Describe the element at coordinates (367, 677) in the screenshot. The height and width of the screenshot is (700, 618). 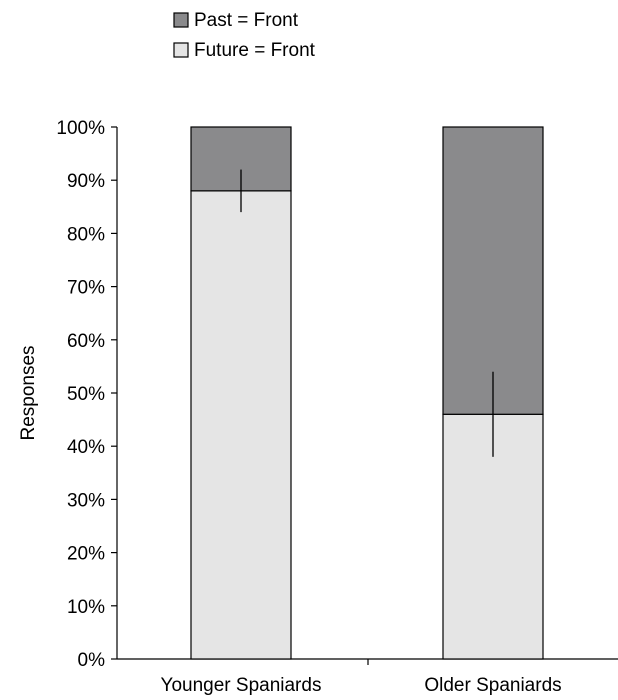
I see `x-axis: Younger Spaniards Older Spaniards` at that location.